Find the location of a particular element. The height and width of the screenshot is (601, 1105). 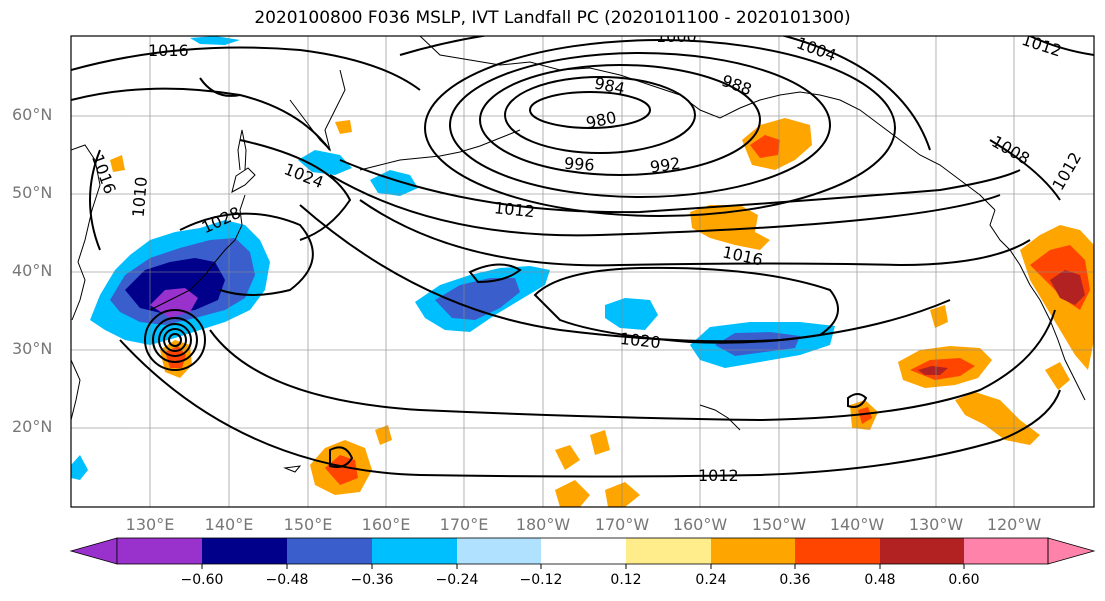

lat-label: 20°N is located at coordinates (32, 426).